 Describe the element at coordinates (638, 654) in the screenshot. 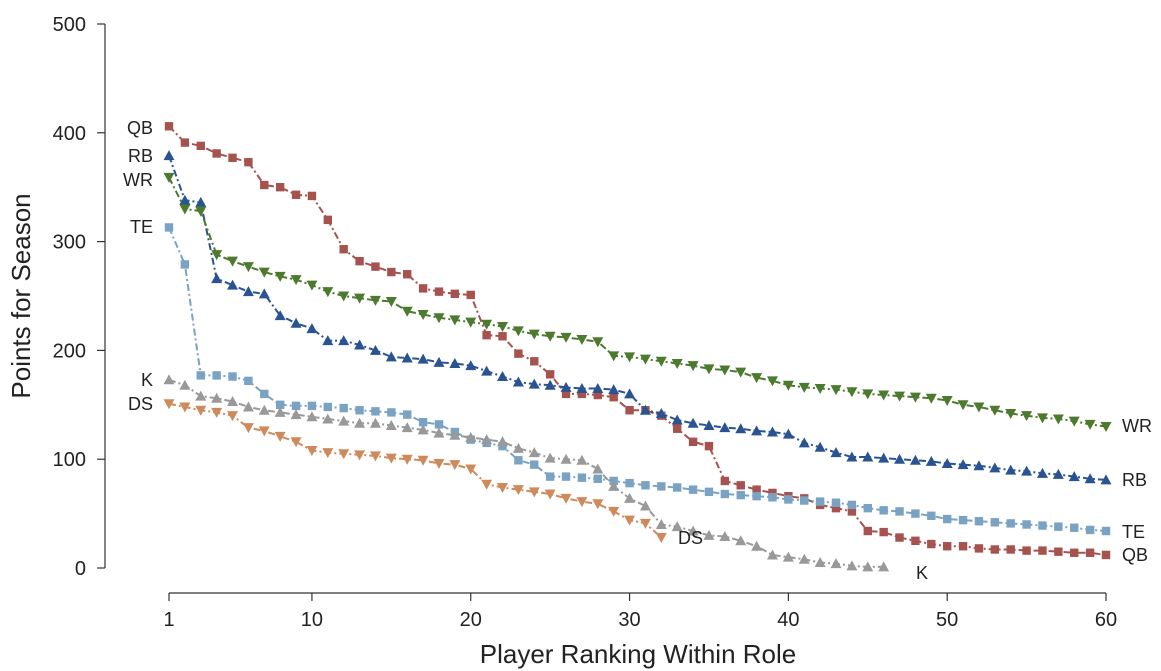

I see `x-axis-title: Player Ranking Within Role` at that location.